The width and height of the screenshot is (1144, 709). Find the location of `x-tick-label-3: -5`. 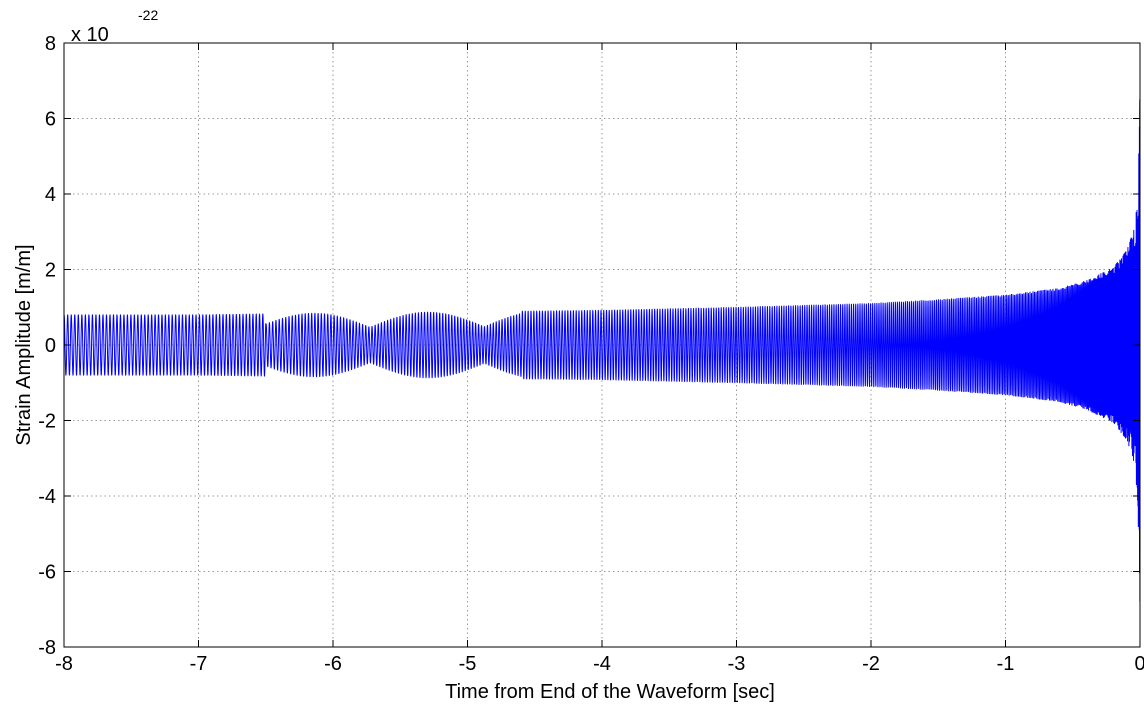

x-tick-label-3: -5 is located at coordinates (468, 664).